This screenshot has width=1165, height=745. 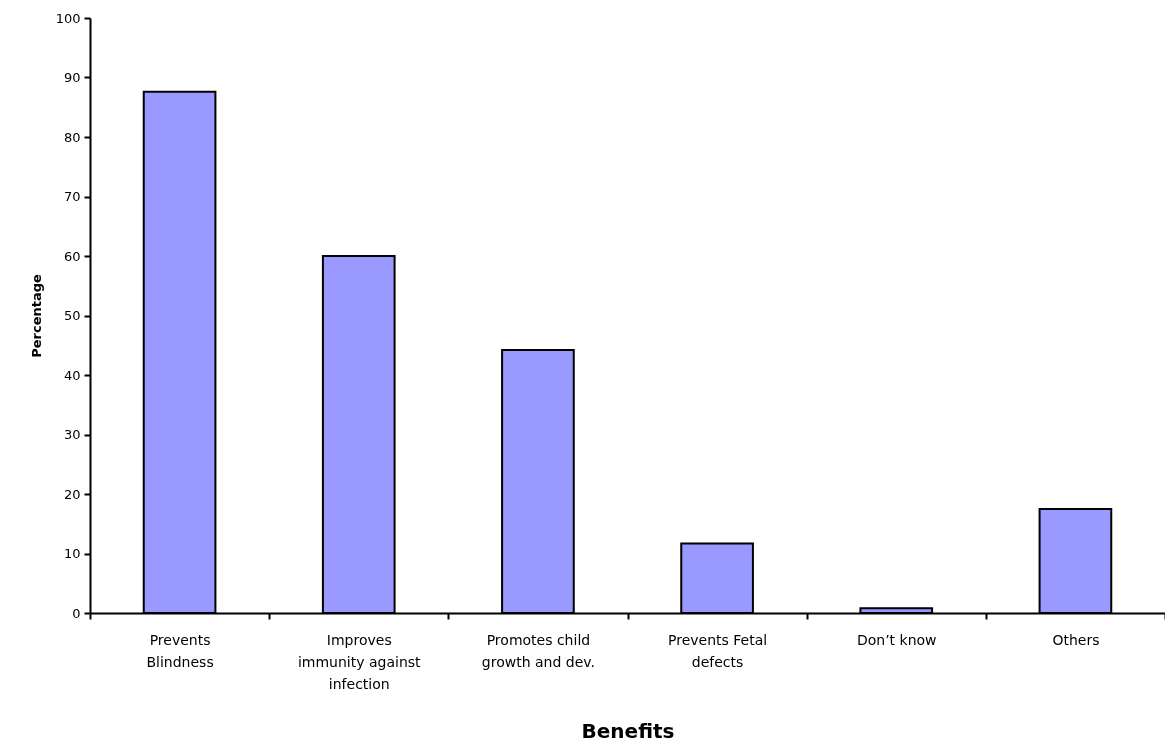 What do you see at coordinates (76, 613) in the screenshot?
I see `y-tick-label: 0` at bounding box center [76, 613].